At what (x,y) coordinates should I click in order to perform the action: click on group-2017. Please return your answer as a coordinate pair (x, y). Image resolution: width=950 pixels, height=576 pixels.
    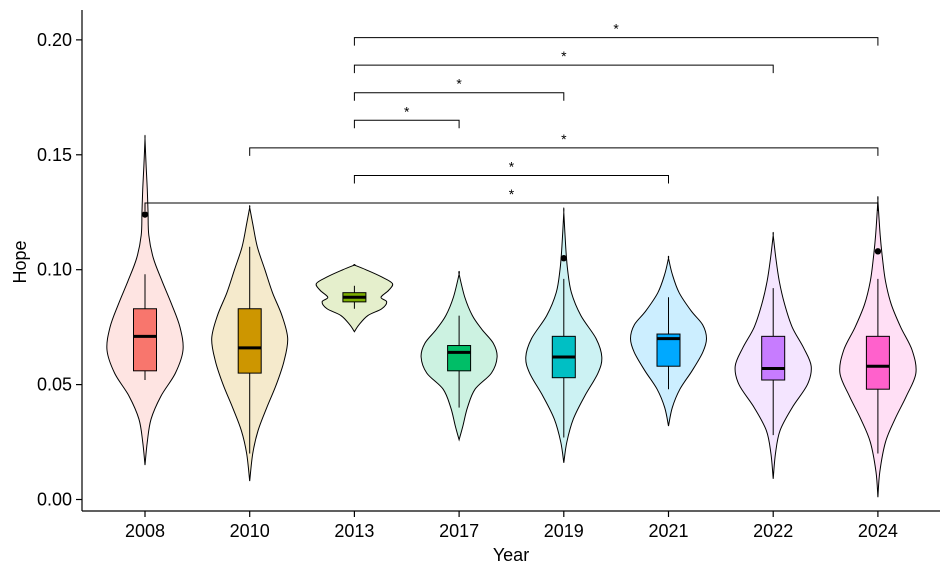
    Looking at the image, I should click on (459, 356).